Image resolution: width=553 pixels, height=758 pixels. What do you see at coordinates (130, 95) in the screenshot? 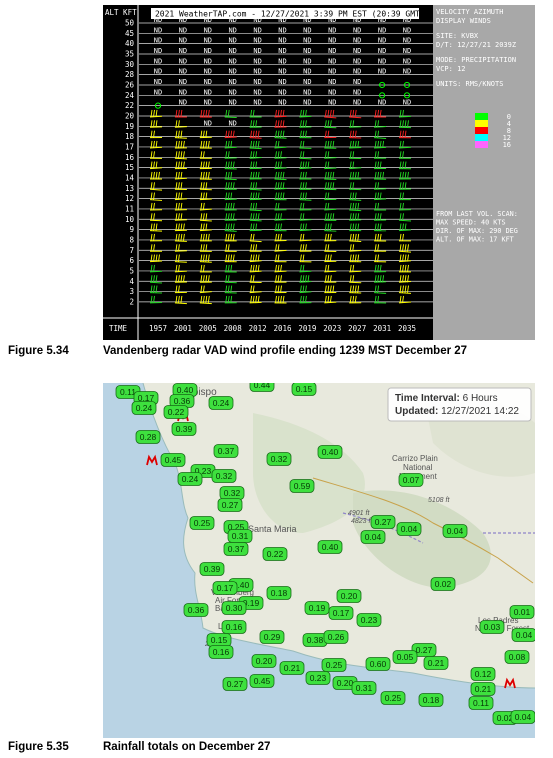
I see `altitude-label: 24` at bounding box center [130, 95].